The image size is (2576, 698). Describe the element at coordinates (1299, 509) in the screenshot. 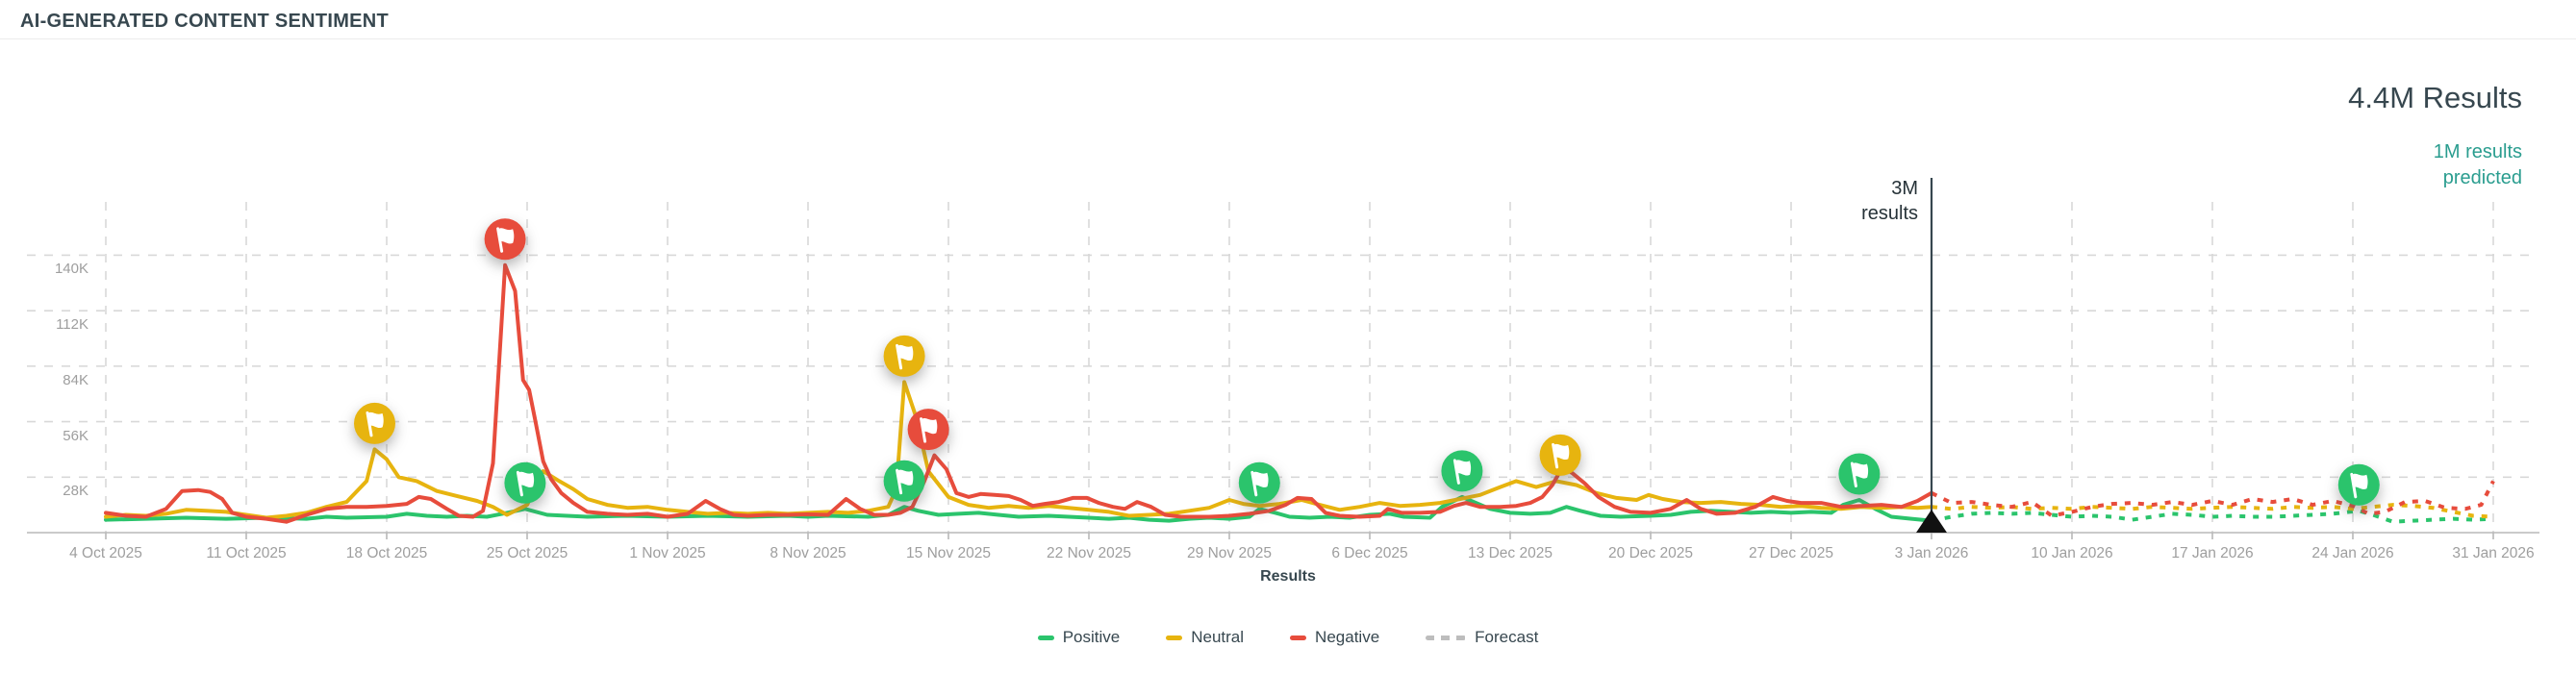

I see `series-line-positive` at that location.